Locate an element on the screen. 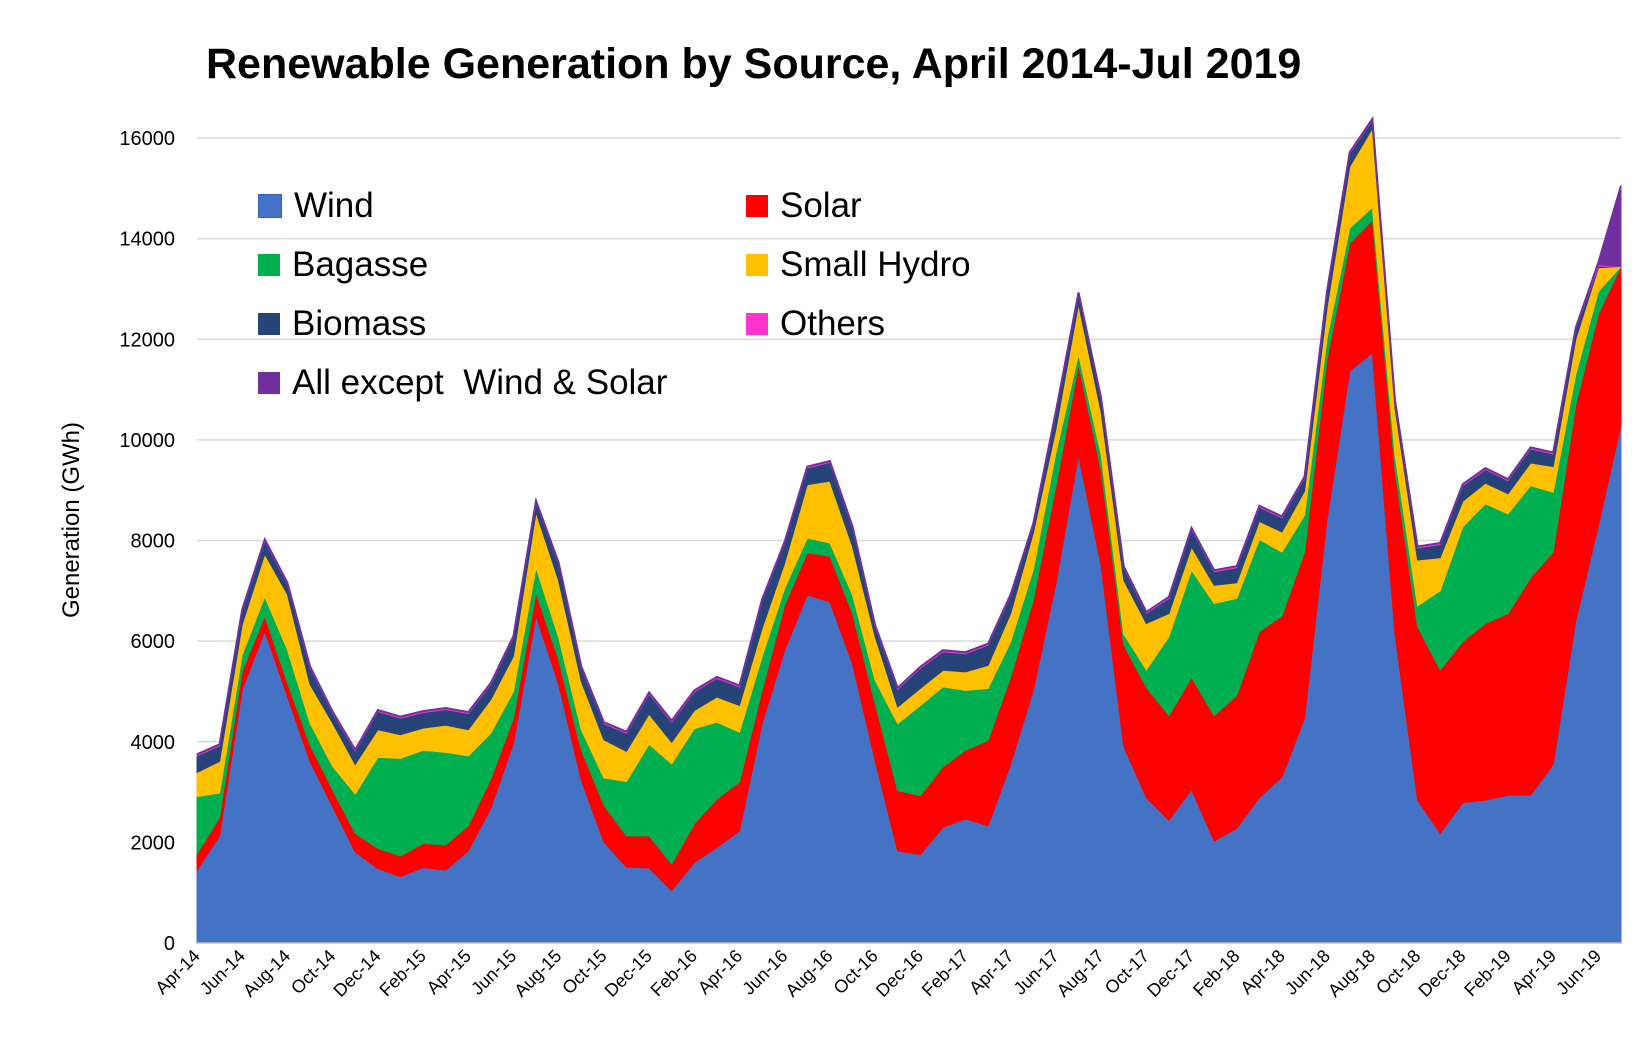 This screenshot has height=1063, width=1650. legend-swatch-others is located at coordinates (757, 324).